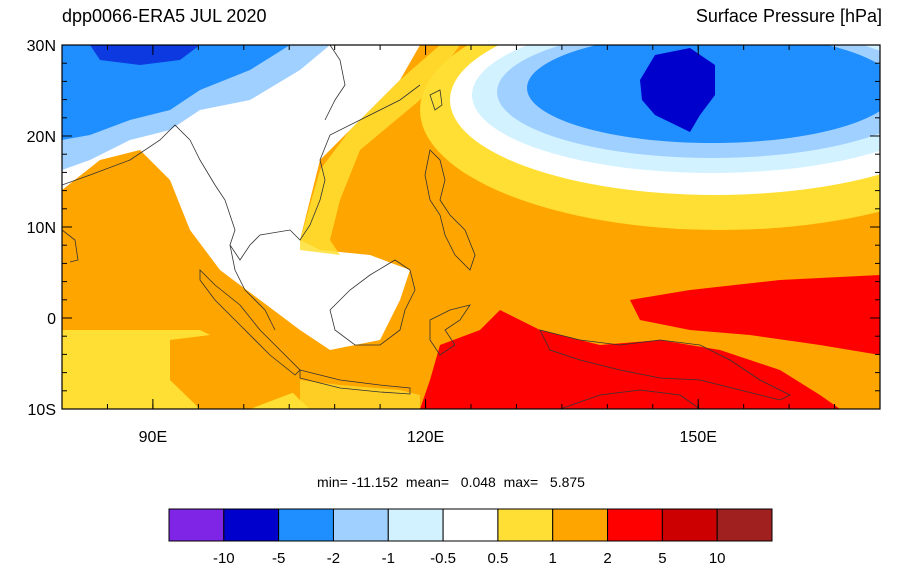 The image size is (902, 572). I want to click on coastline-sumatra, so click(250, 322).